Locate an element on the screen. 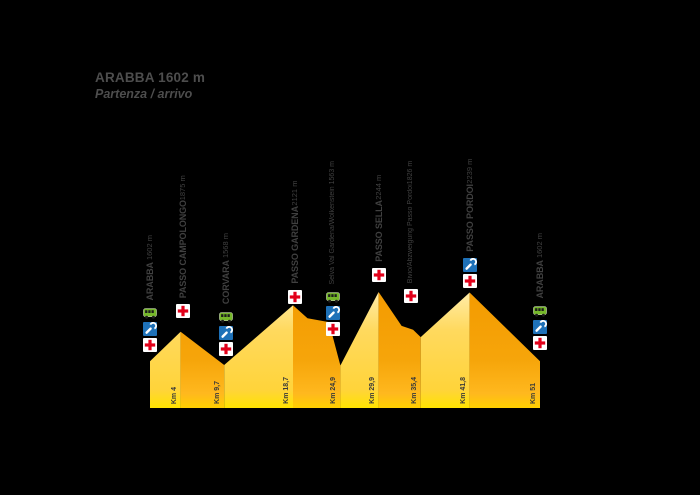 The height and width of the screenshot is (495, 700). waypoint-name: CORVARA is located at coordinates (226, 280).